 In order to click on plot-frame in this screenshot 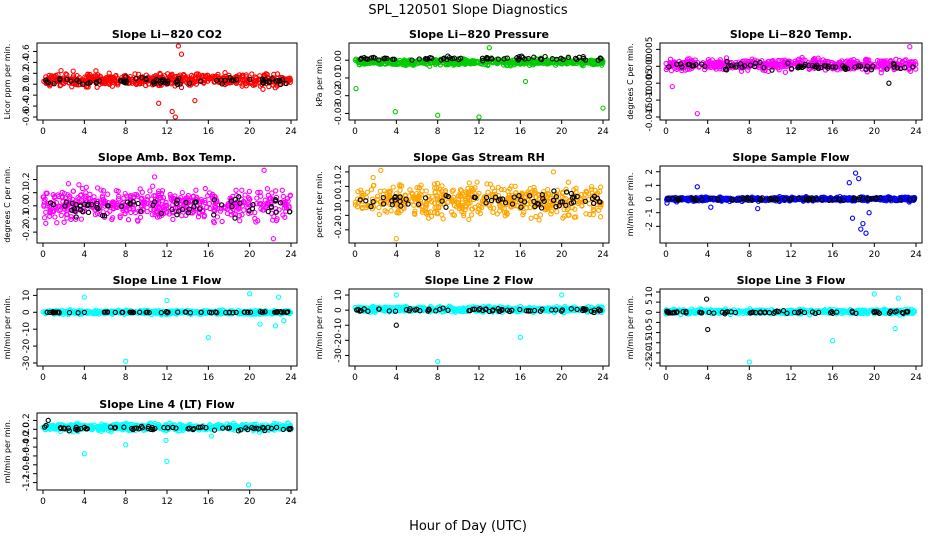, I will do `click(479, 327)`.